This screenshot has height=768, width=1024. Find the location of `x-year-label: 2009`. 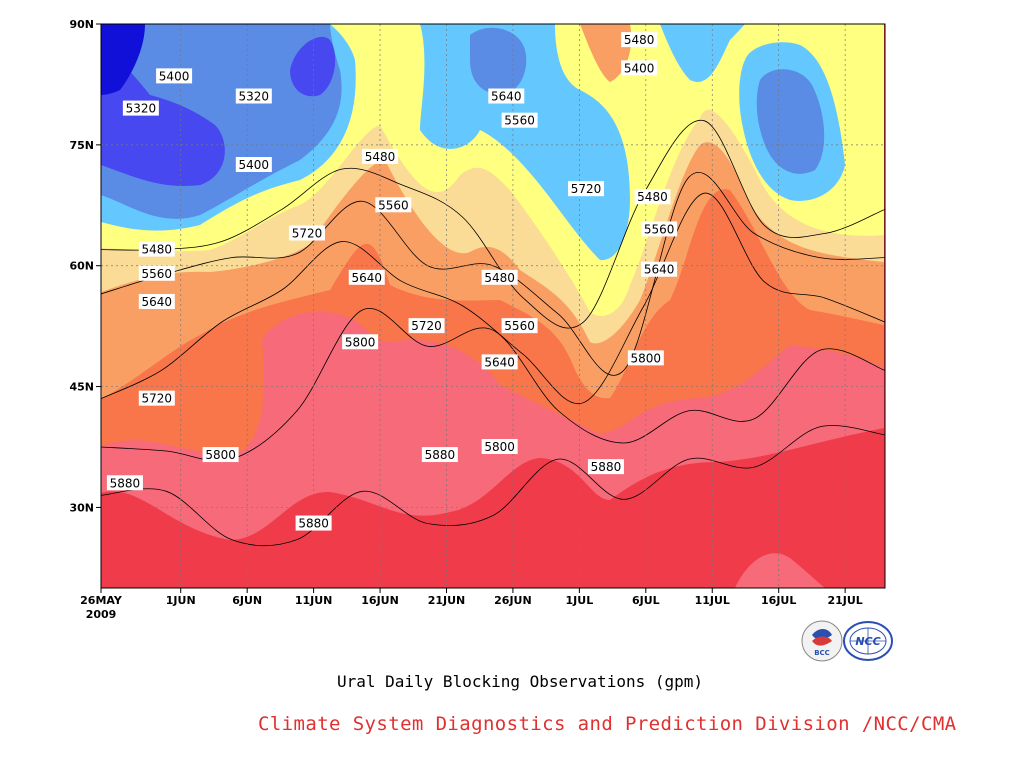

x-year-label: 2009 is located at coordinates (101, 614).